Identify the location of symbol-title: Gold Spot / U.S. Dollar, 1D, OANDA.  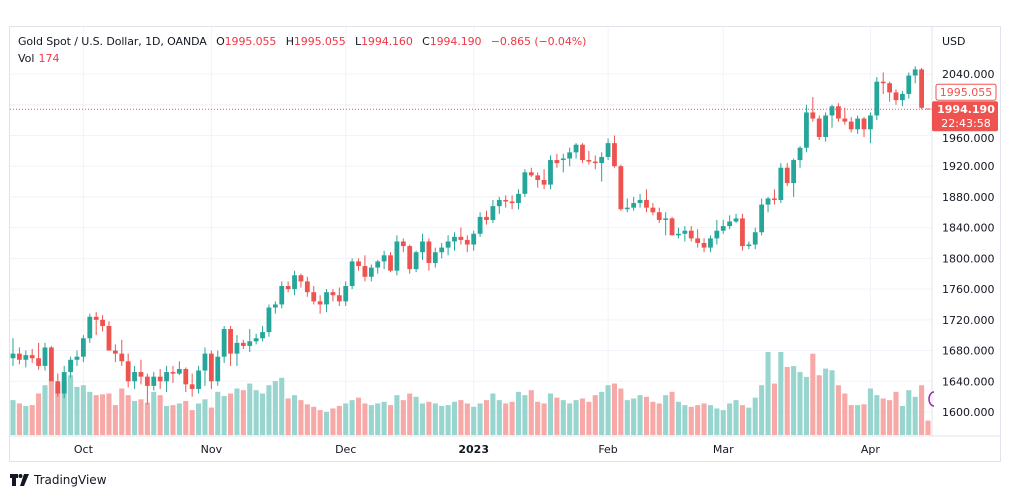
(112, 41).